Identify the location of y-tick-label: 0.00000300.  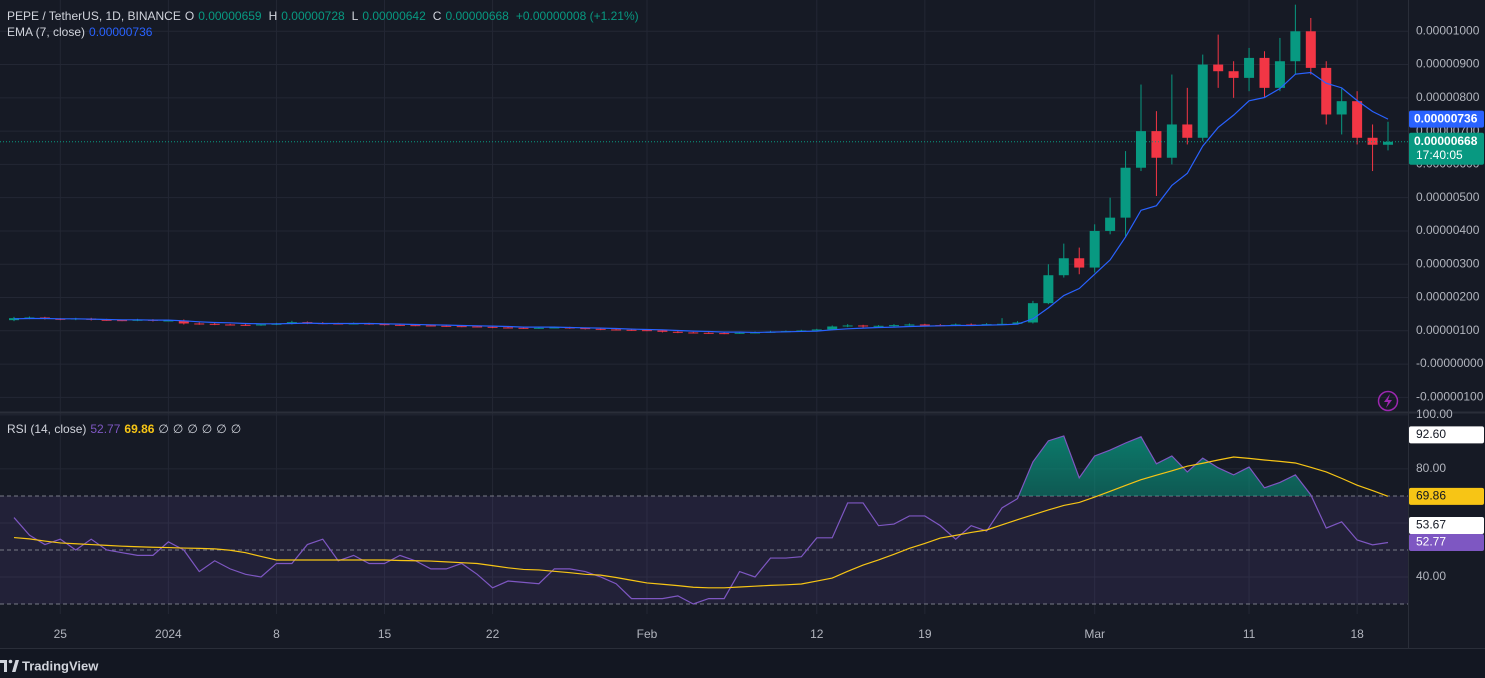
(1448, 263).